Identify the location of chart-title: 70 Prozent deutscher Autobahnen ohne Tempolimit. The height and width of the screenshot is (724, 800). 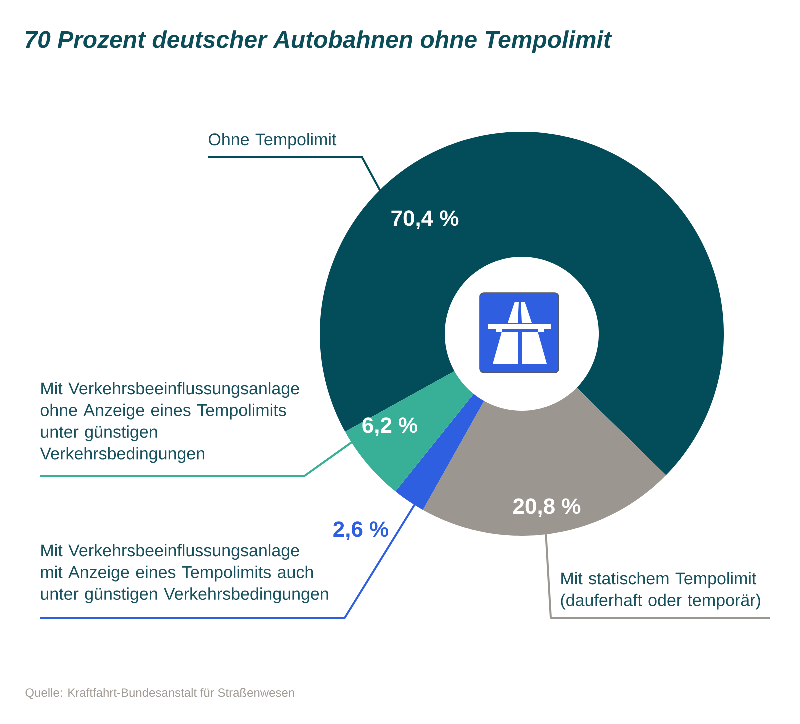
(319, 41).